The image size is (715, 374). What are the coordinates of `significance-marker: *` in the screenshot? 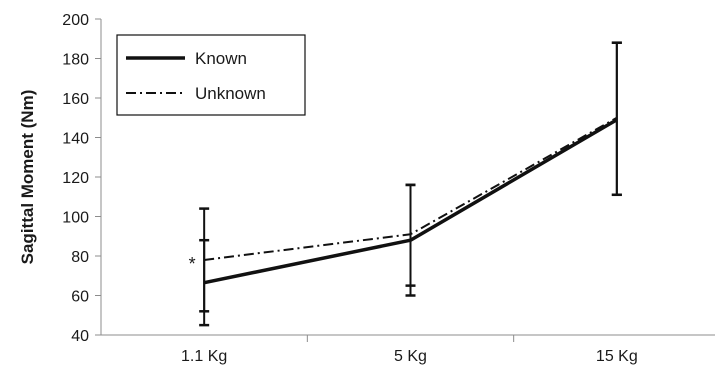 It's located at (192, 264).